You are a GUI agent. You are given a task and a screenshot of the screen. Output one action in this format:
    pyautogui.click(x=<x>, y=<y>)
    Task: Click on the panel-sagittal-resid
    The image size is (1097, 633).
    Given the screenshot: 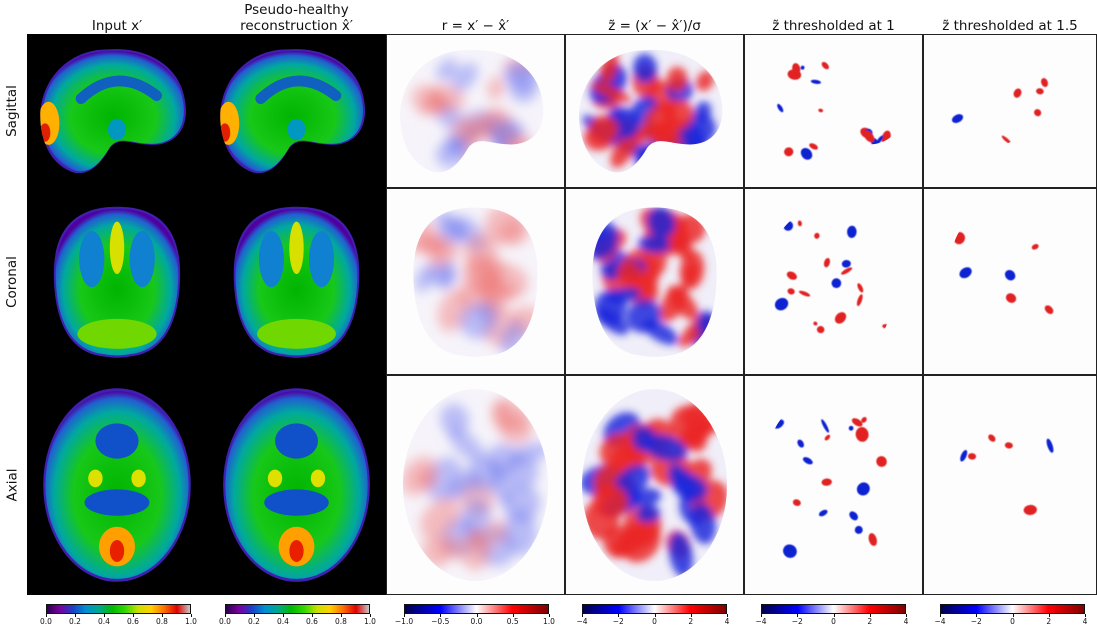 What is the action you would take?
    pyautogui.click(x=475, y=111)
    